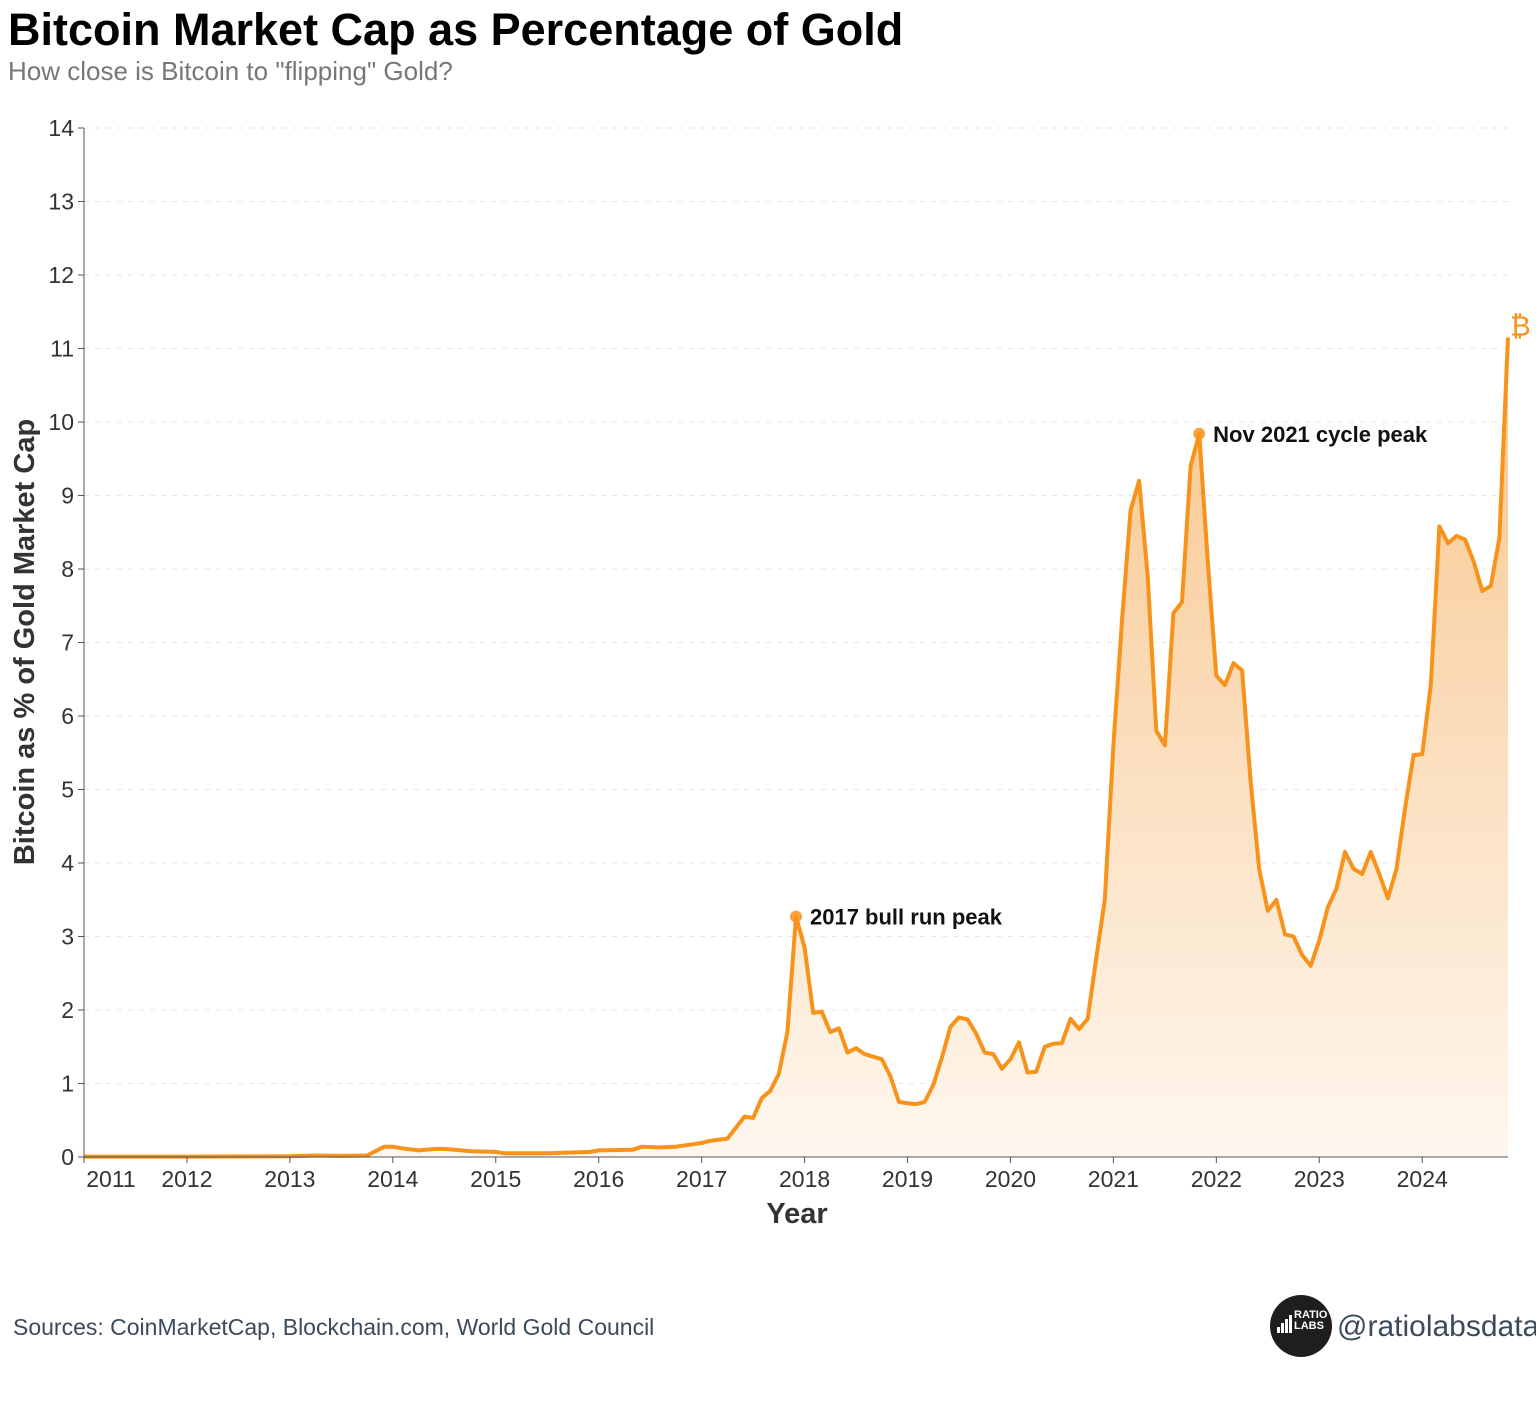  Describe the element at coordinates (495, 1179) in the screenshot. I see `x-tick-label: 2015` at that location.